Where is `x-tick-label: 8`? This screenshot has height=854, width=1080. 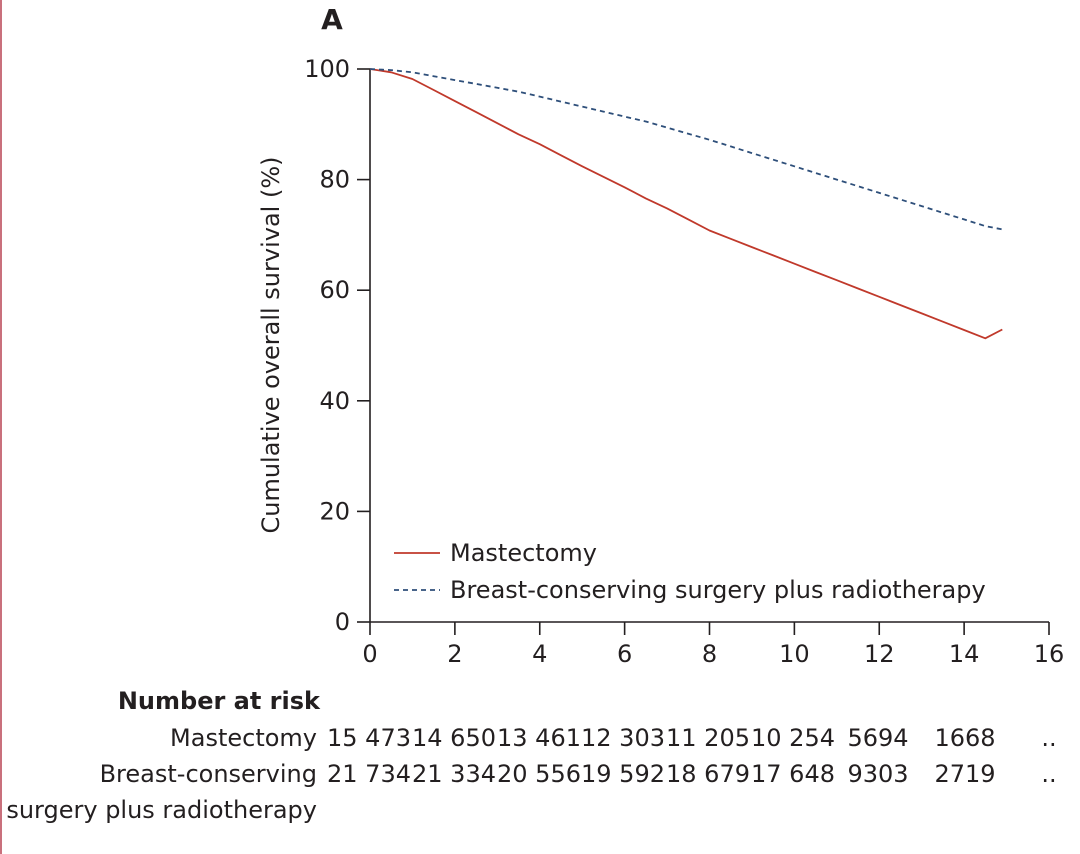 x-tick-label: 8 is located at coordinates (709, 654).